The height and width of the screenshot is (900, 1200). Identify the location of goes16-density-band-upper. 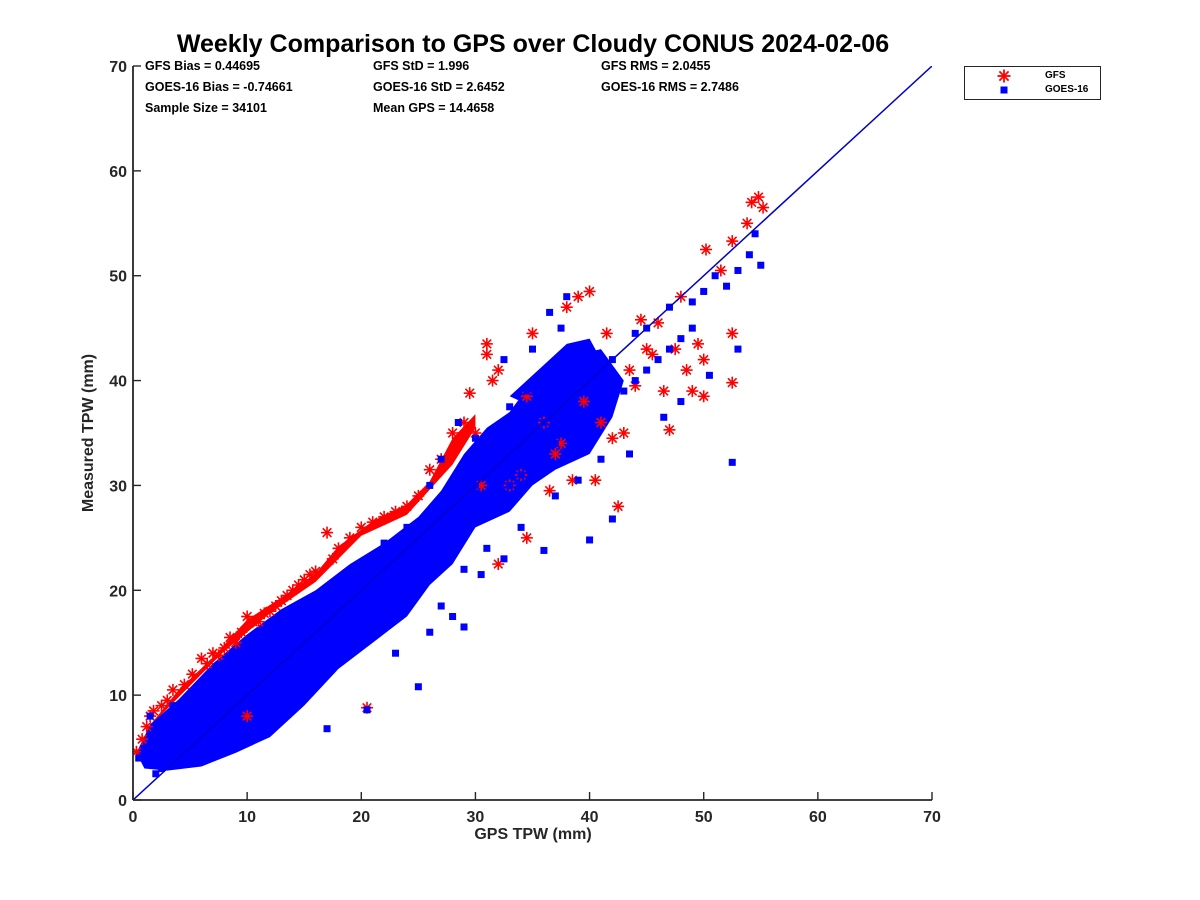
(555, 372).